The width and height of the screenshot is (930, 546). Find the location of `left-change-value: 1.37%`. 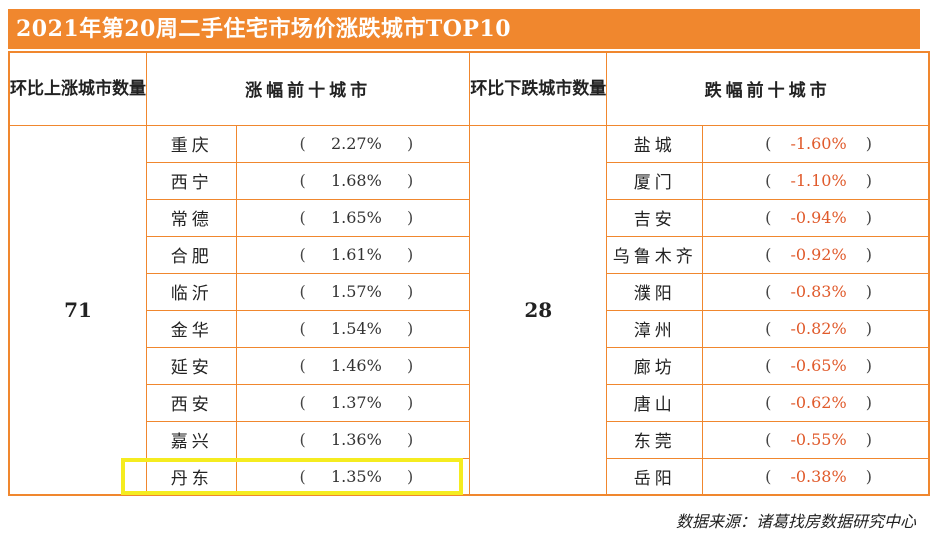

left-change-value: 1.37% is located at coordinates (356, 402).